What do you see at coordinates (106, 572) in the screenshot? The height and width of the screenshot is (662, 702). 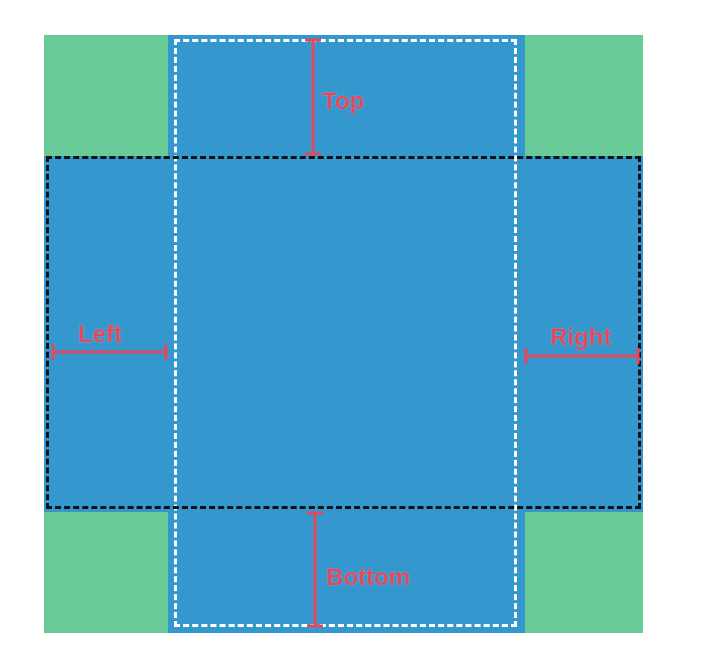 I see `corner-bottom-left` at bounding box center [106, 572].